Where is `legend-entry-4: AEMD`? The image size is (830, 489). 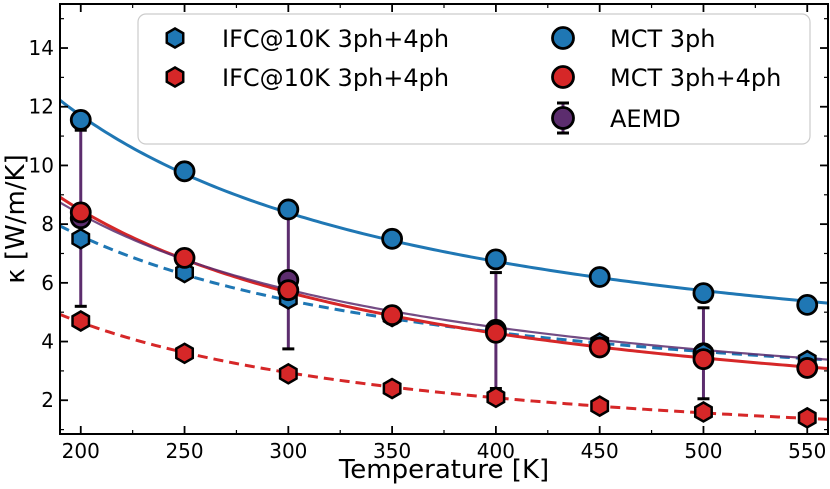
legend-entry-4: AEMD is located at coordinates (616, 118).